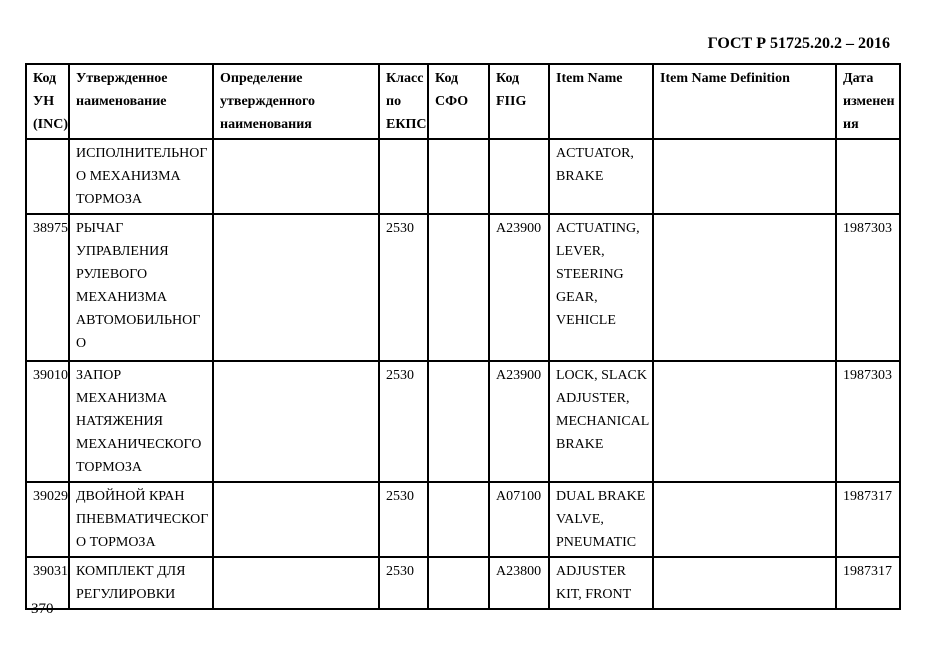  What do you see at coordinates (601, 176) in the screenshot?
I see `cell-item-name: ACTUATOR, BRAKE` at bounding box center [601, 176].